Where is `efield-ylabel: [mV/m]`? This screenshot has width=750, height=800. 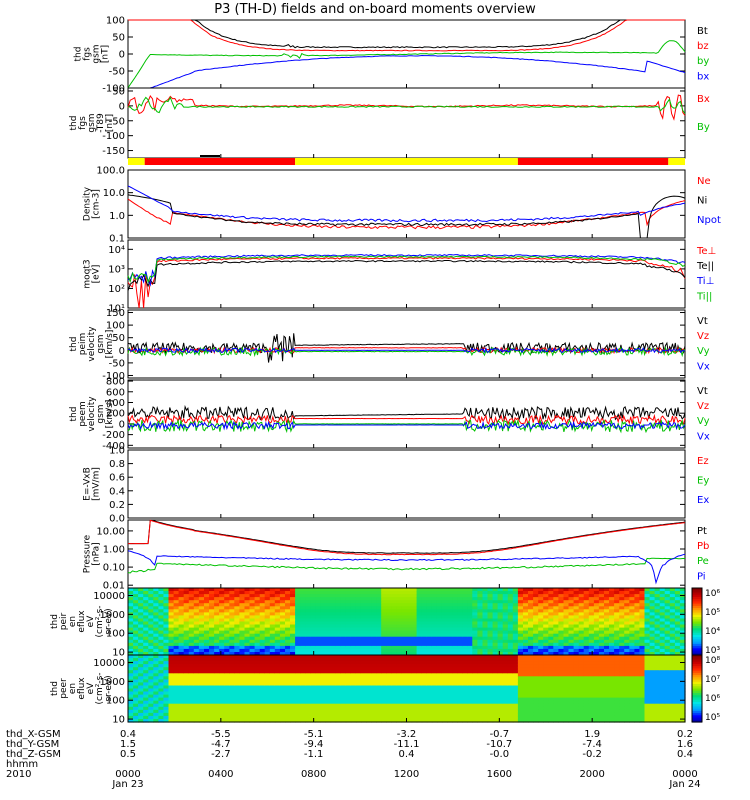 efield-ylabel: [mV/m] is located at coordinates (97, 484).